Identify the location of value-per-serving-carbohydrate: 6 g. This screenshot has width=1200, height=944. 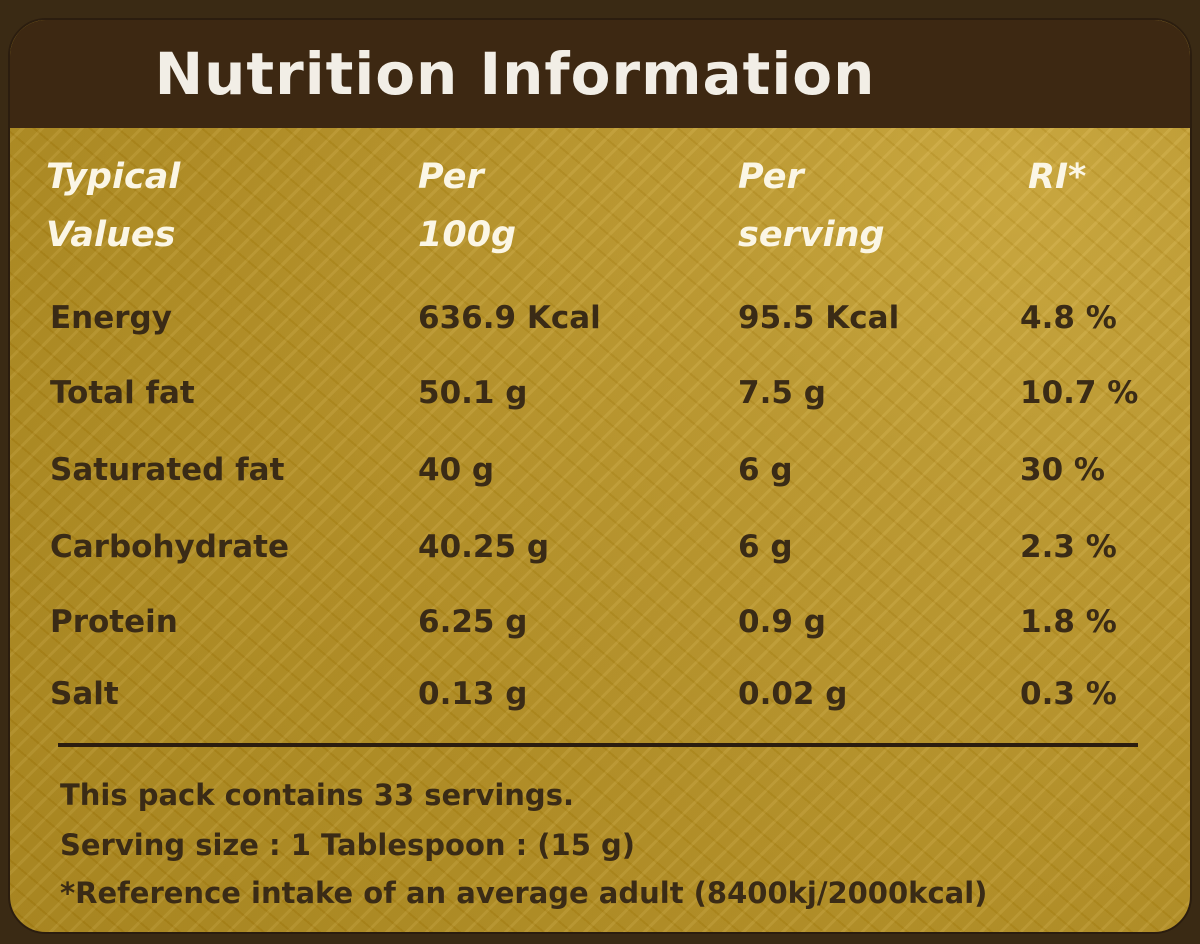
(765, 547).